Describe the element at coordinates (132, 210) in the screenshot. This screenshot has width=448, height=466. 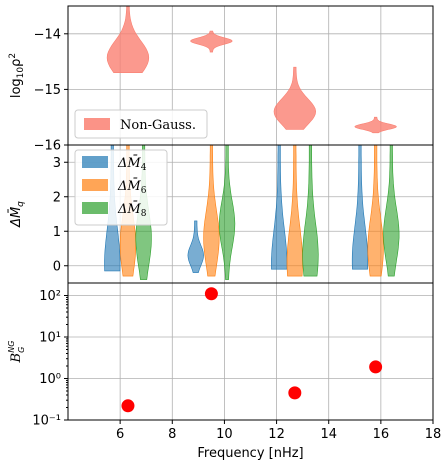
I see `legend-label: ΔM̄8` at that location.